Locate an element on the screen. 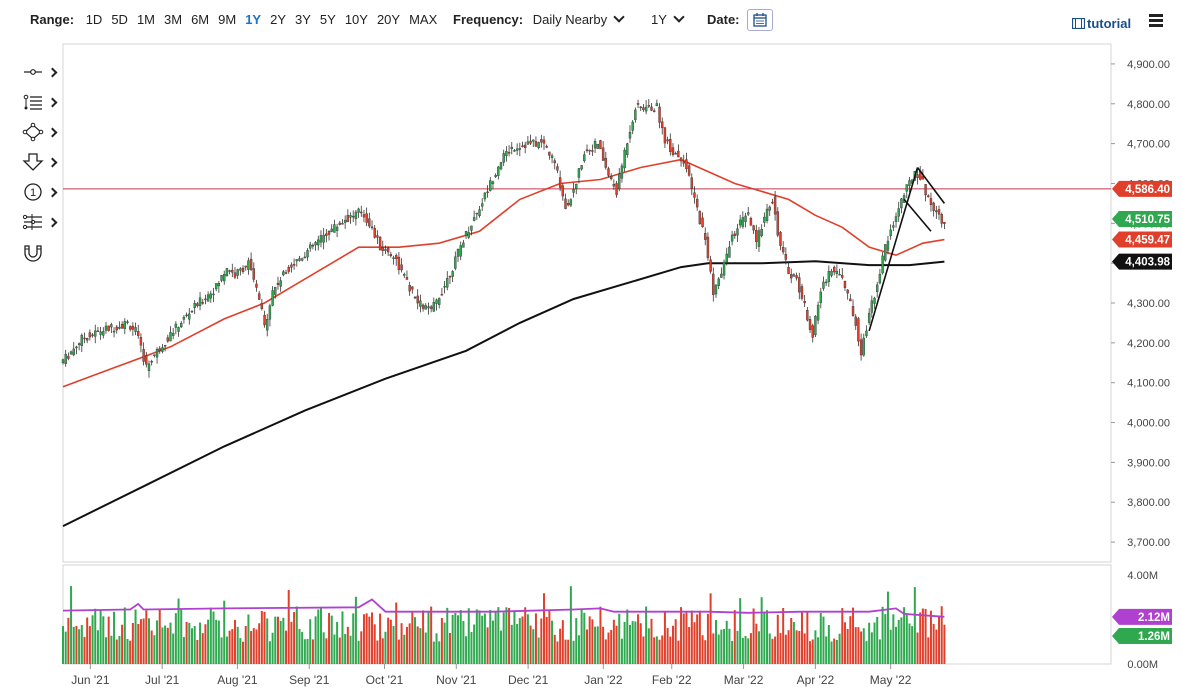 Image resolution: width=1182 pixels, height=700 pixels. range-option-10y: 10Y is located at coordinates (356, 19).